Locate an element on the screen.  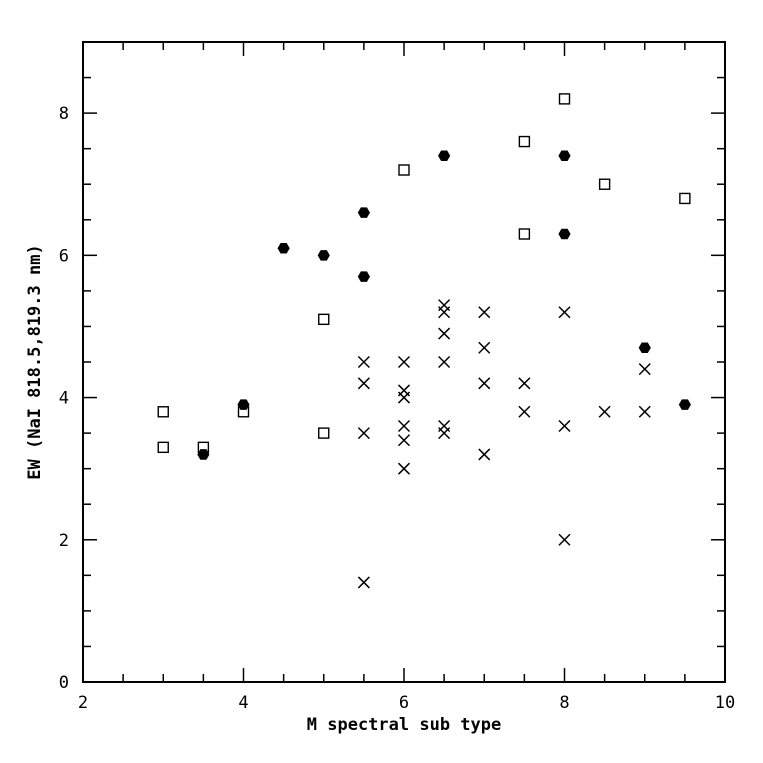
y-tick-label: 8 is located at coordinates (64, 114).